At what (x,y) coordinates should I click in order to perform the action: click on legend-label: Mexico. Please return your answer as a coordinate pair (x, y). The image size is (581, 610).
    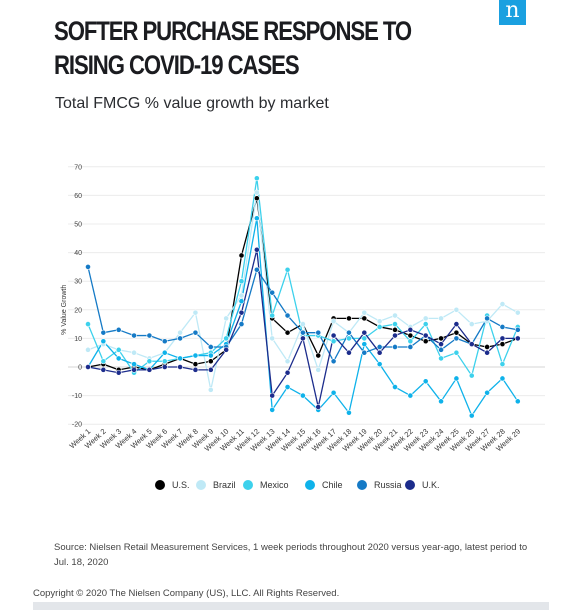
    Looking at the image, I should click on (274, 485).